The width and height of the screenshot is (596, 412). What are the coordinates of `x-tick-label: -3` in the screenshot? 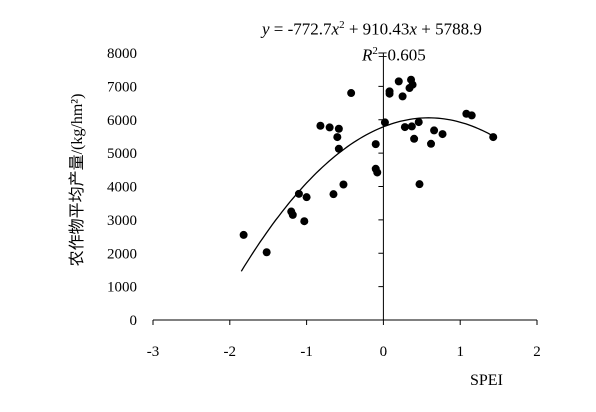 It's located at (153, 352).